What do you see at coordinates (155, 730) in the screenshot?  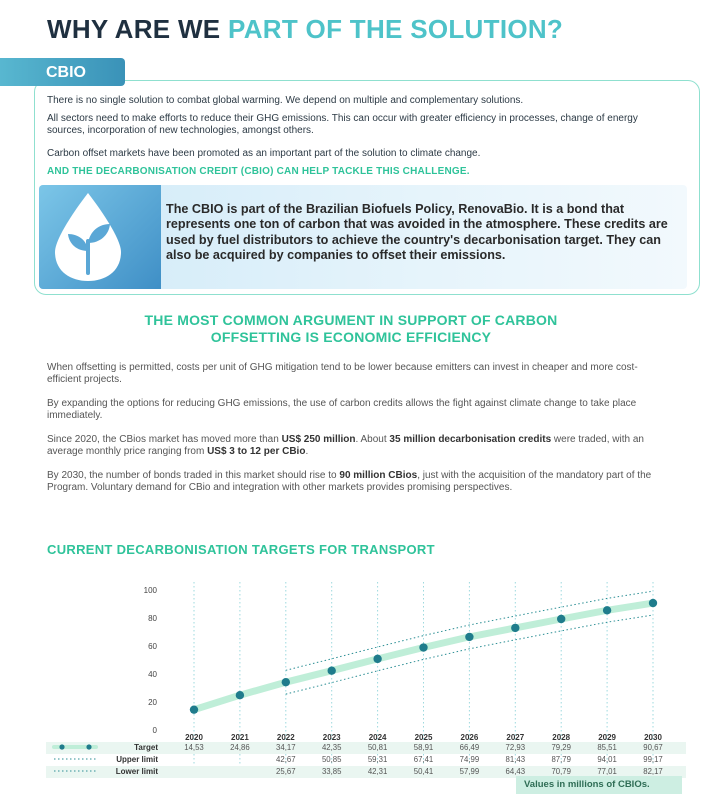 I see `y-tick-label: 0` at bounding box center [155, 730].